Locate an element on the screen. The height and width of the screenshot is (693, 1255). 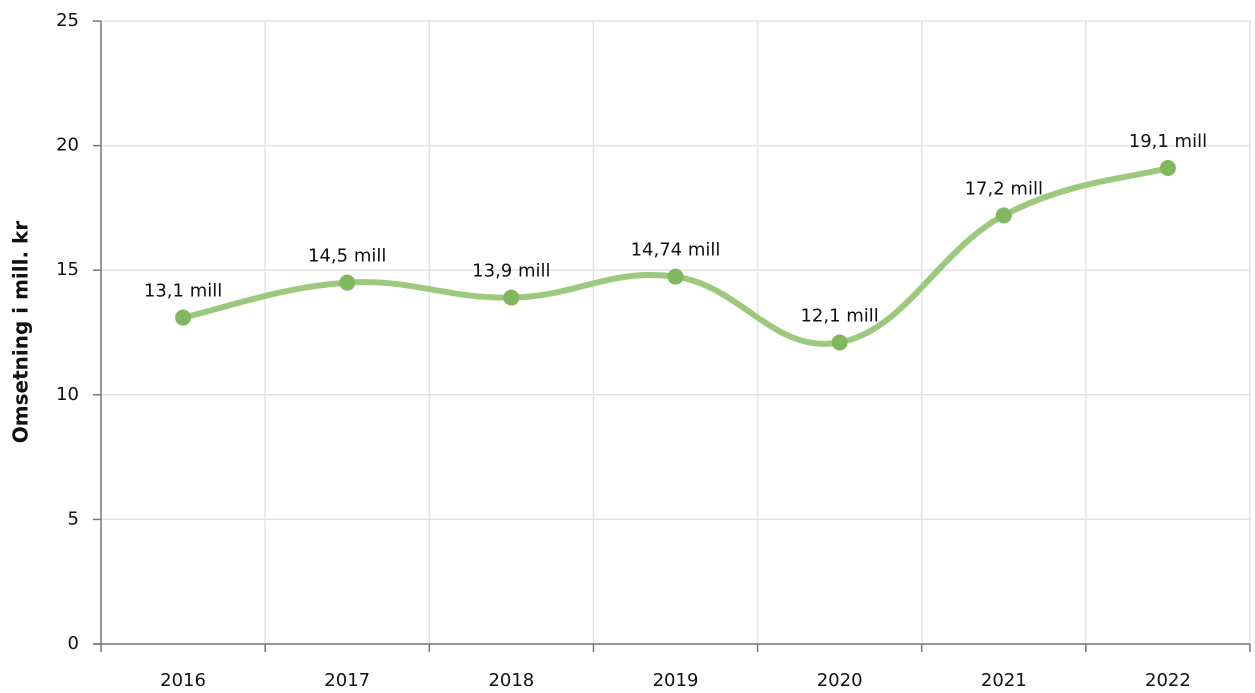
x-tick-label: 2020 is located at coordinates (840, 680).